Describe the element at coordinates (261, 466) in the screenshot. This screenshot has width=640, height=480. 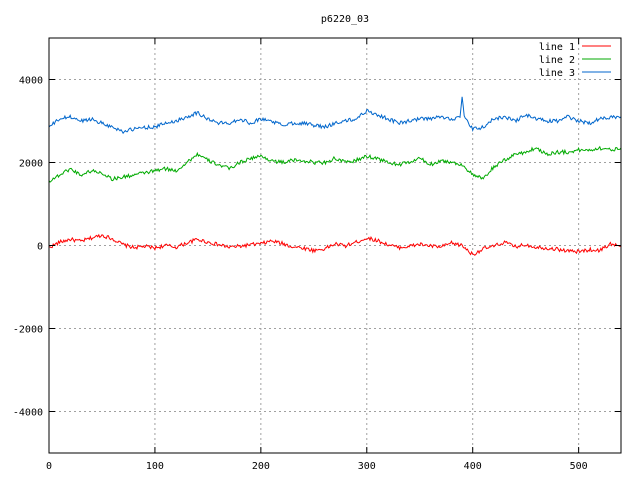
I see `x-tick-label: 200` at that location.